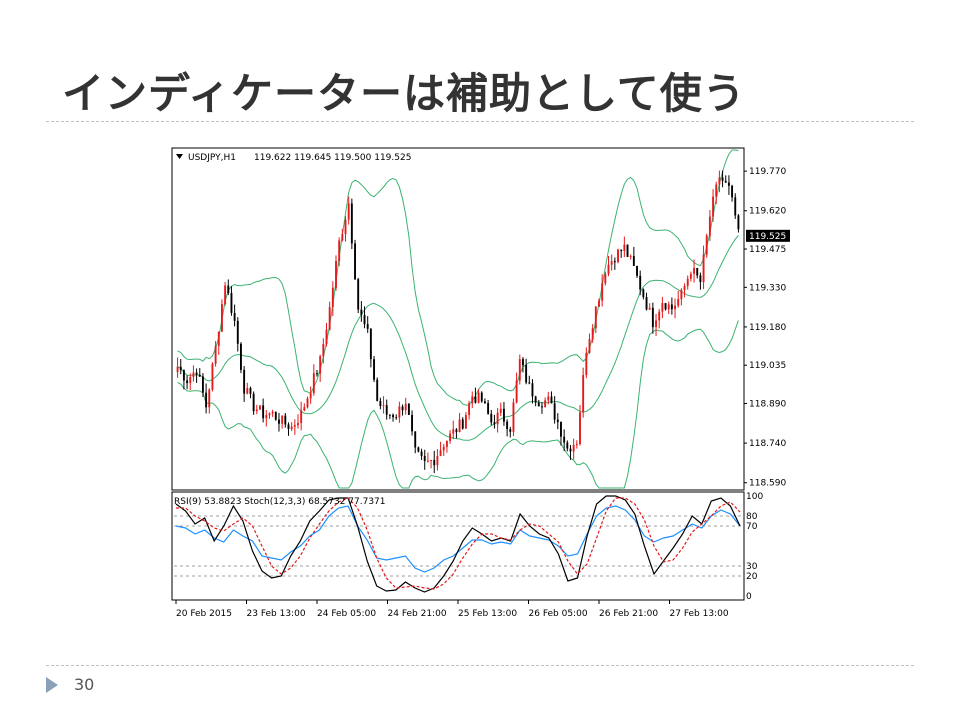 This screenshot has height=720, width=960. What do you see at coordinates (487, 614) in the screenshot?
I see `time-tick-label: 25 Feb 13:00` at bounding box center [487, 614].